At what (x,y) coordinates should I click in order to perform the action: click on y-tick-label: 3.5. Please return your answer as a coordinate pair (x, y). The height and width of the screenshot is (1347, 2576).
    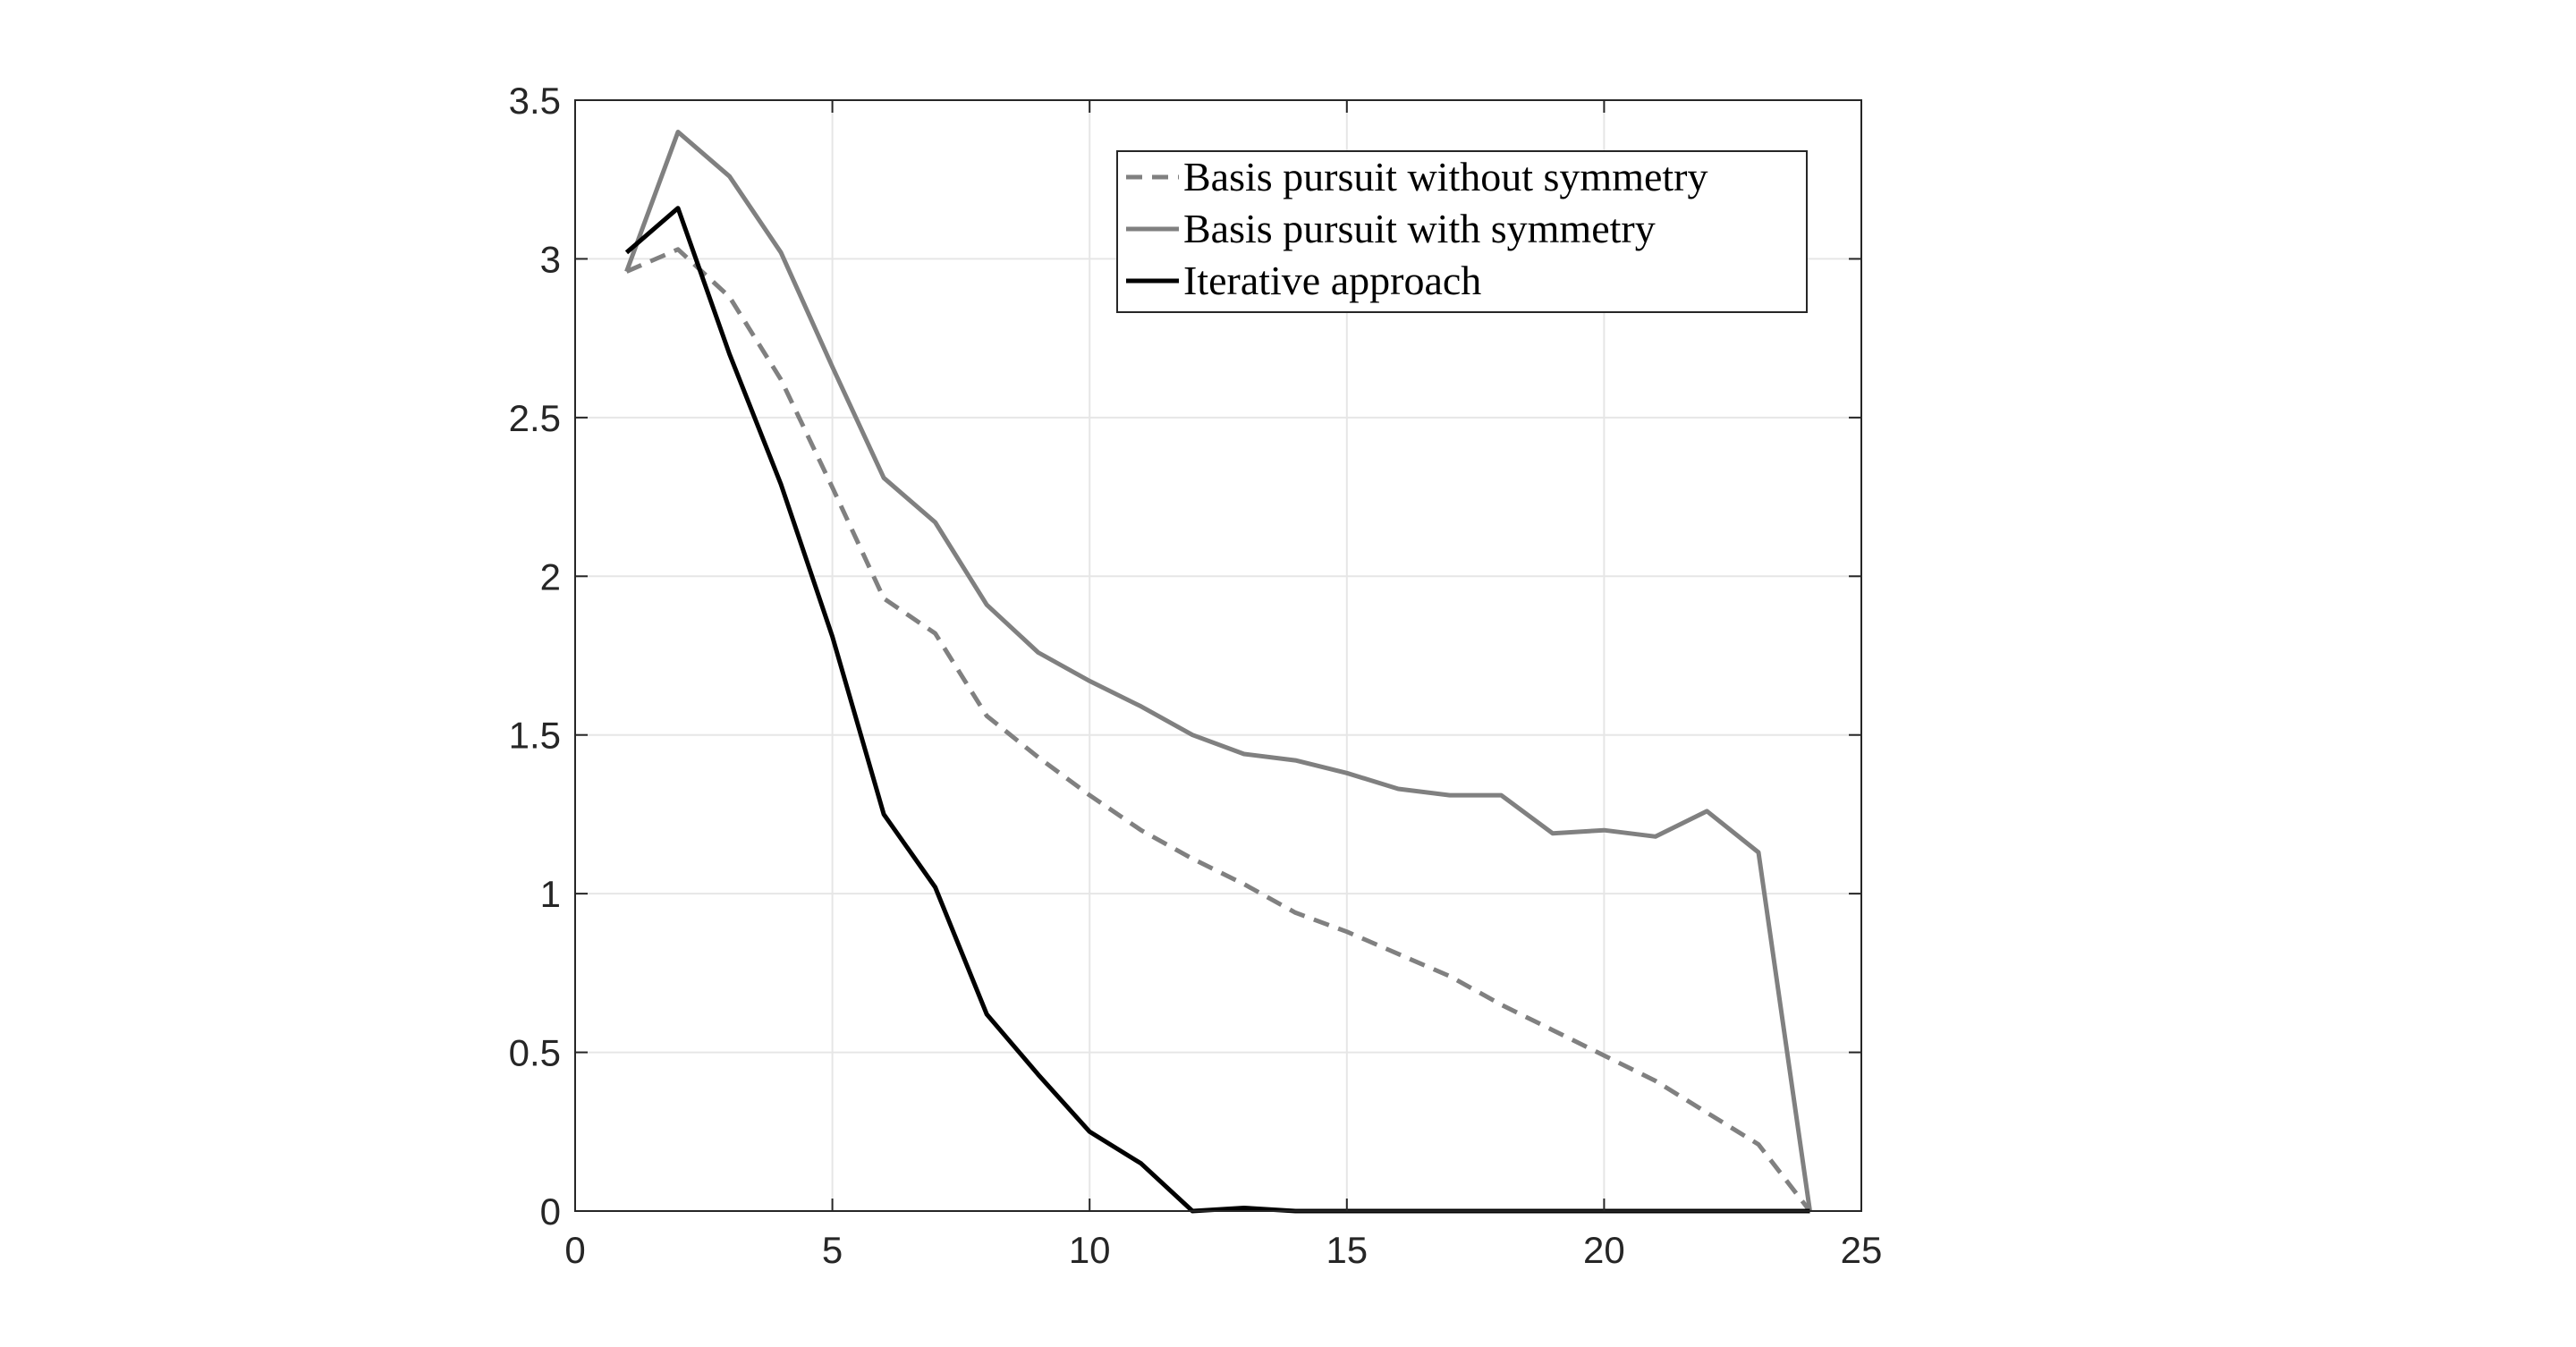
    Looking at the image, I should click on (535, 101).